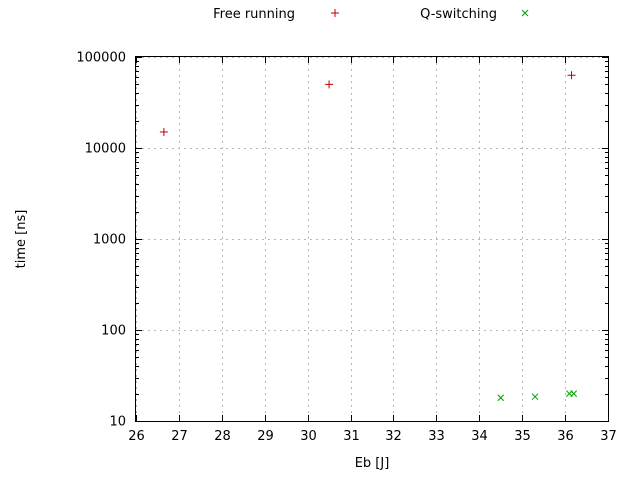  I want to click on svg-text: 1000, so click(109, 240).